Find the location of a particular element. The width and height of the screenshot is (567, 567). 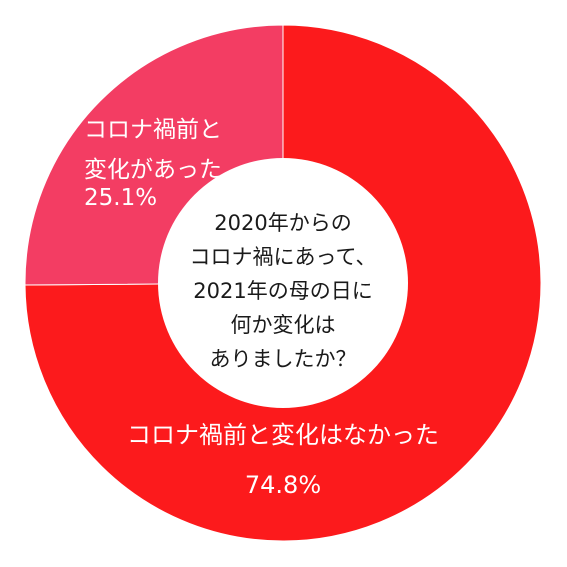

center-text-line: ありましたか？ is located at coordinates (283, 359).